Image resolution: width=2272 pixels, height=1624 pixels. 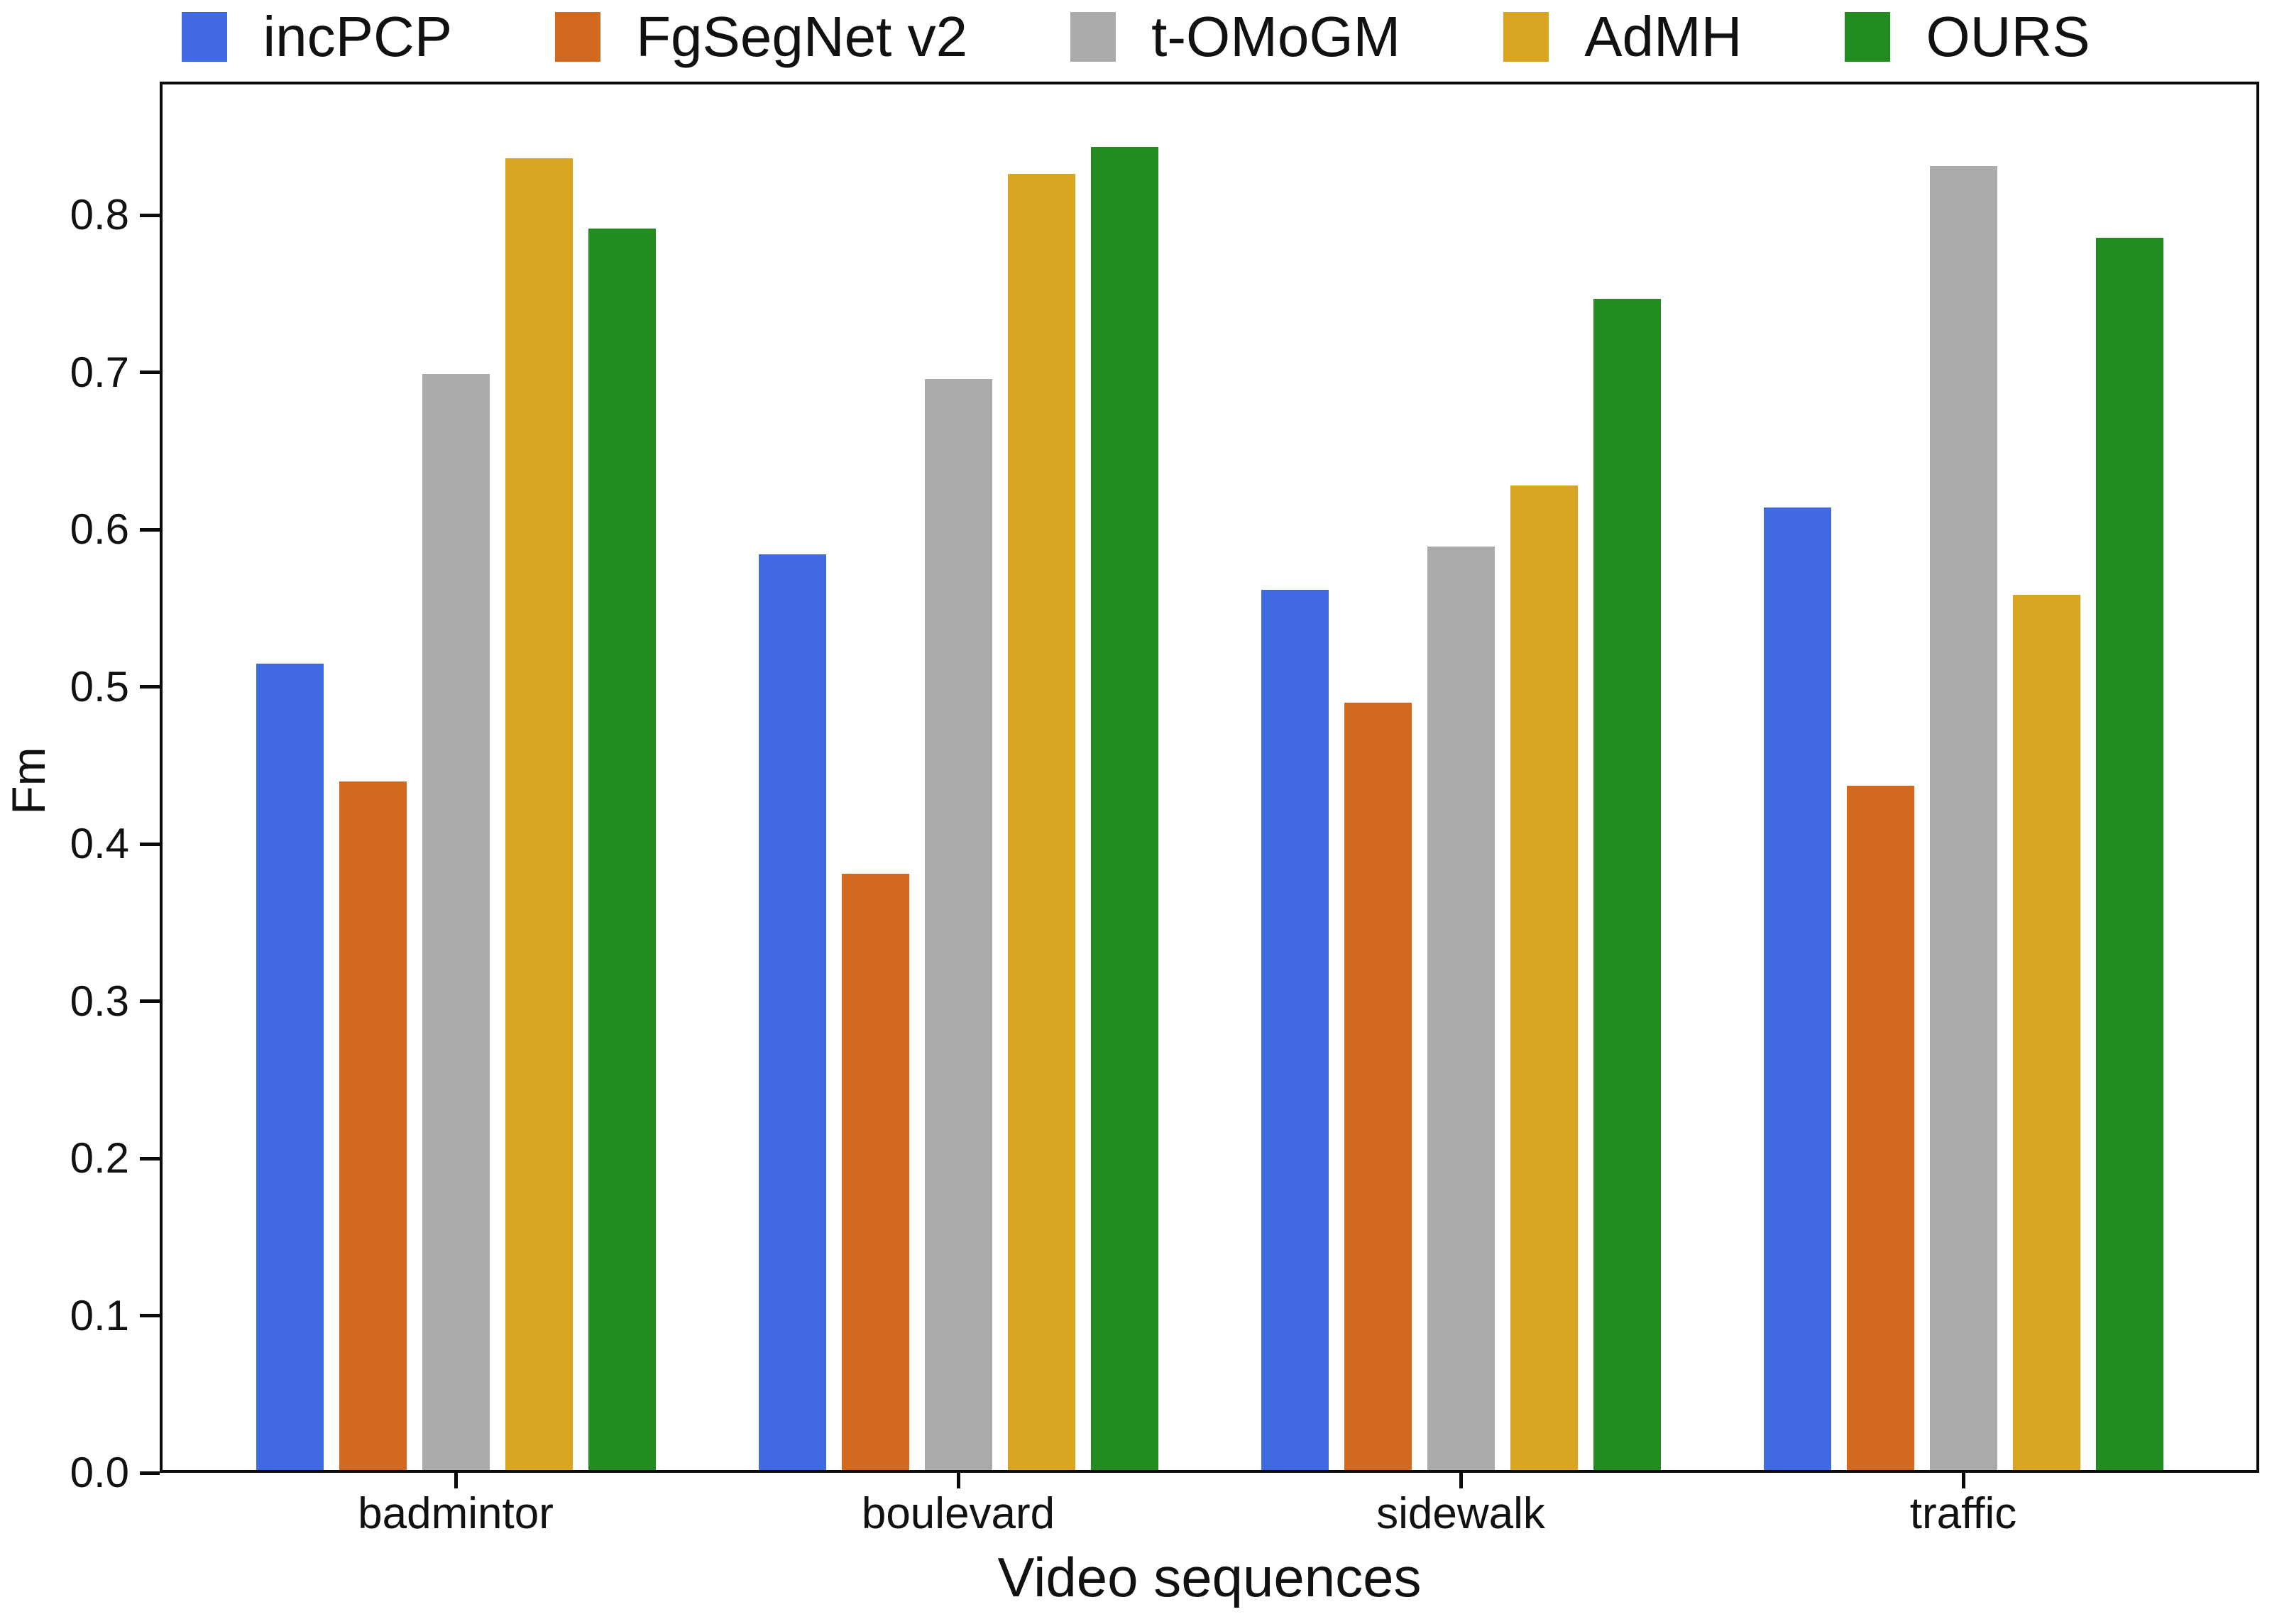 What do you see at coordinates (28, 781) in the screenshot?
I see `y-axis-label: Fm` at bounding box center [28, 781].